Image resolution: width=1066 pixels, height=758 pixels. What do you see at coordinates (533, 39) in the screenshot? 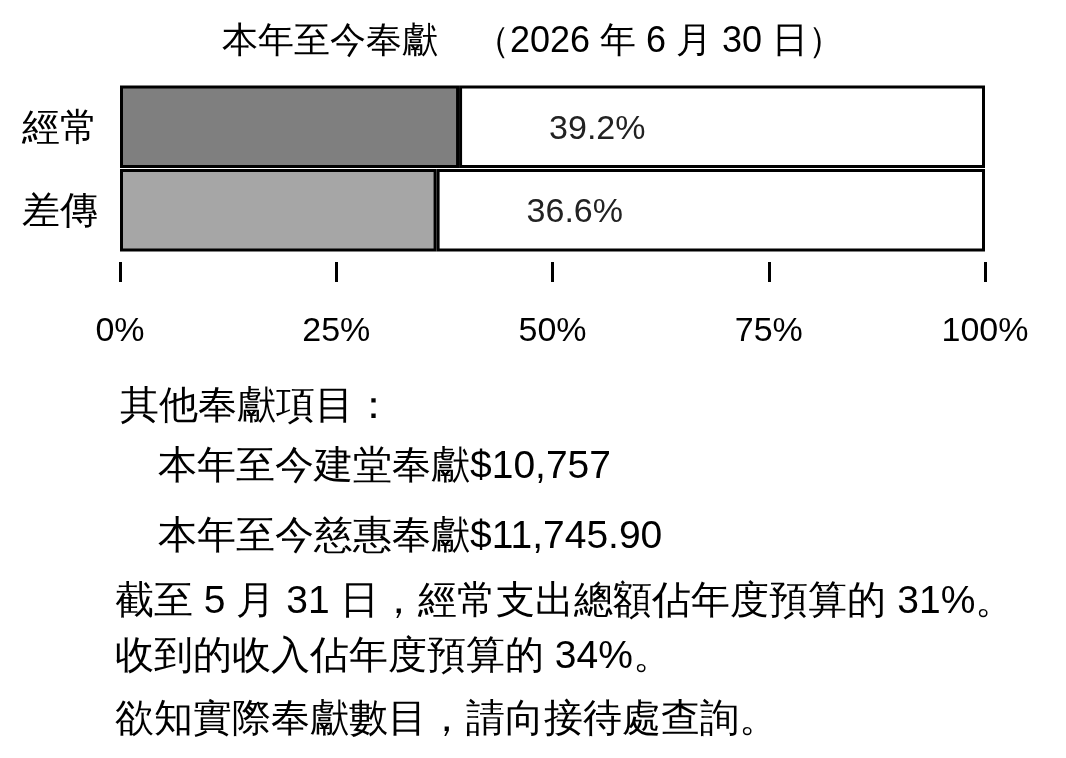
I see `chart-title: 本年至今奉獻 （2026 年 6 月 30 日）` at bounding box center [533, 39].